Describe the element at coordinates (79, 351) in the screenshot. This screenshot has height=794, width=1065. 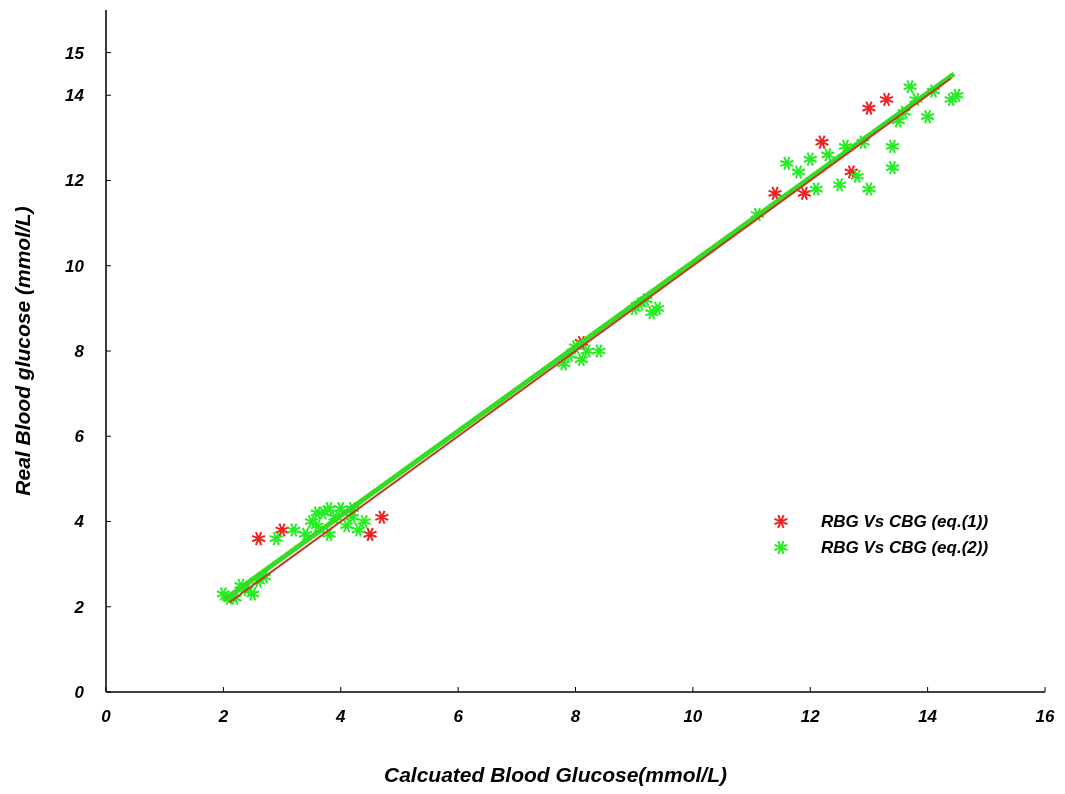
I see `y-tick-label: 8` at that location.